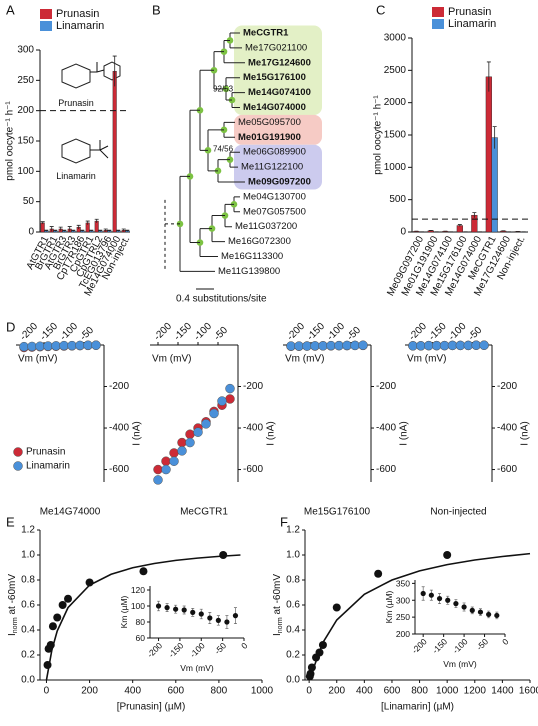 Image resolution: width=538 pixels, height=726 pixels. I want to click on panel-title: MeCGTR1, so click(204, 512).